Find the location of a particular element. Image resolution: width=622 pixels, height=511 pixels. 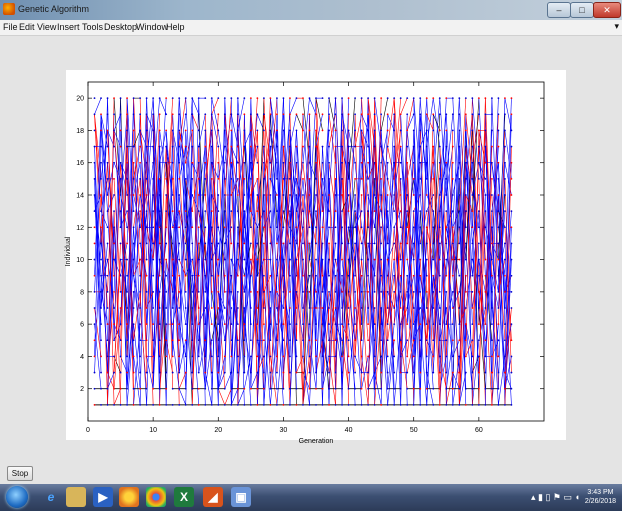

window-title-bar: Genetic Algorithm – □ ✕ is located at coordinates (311, 10).